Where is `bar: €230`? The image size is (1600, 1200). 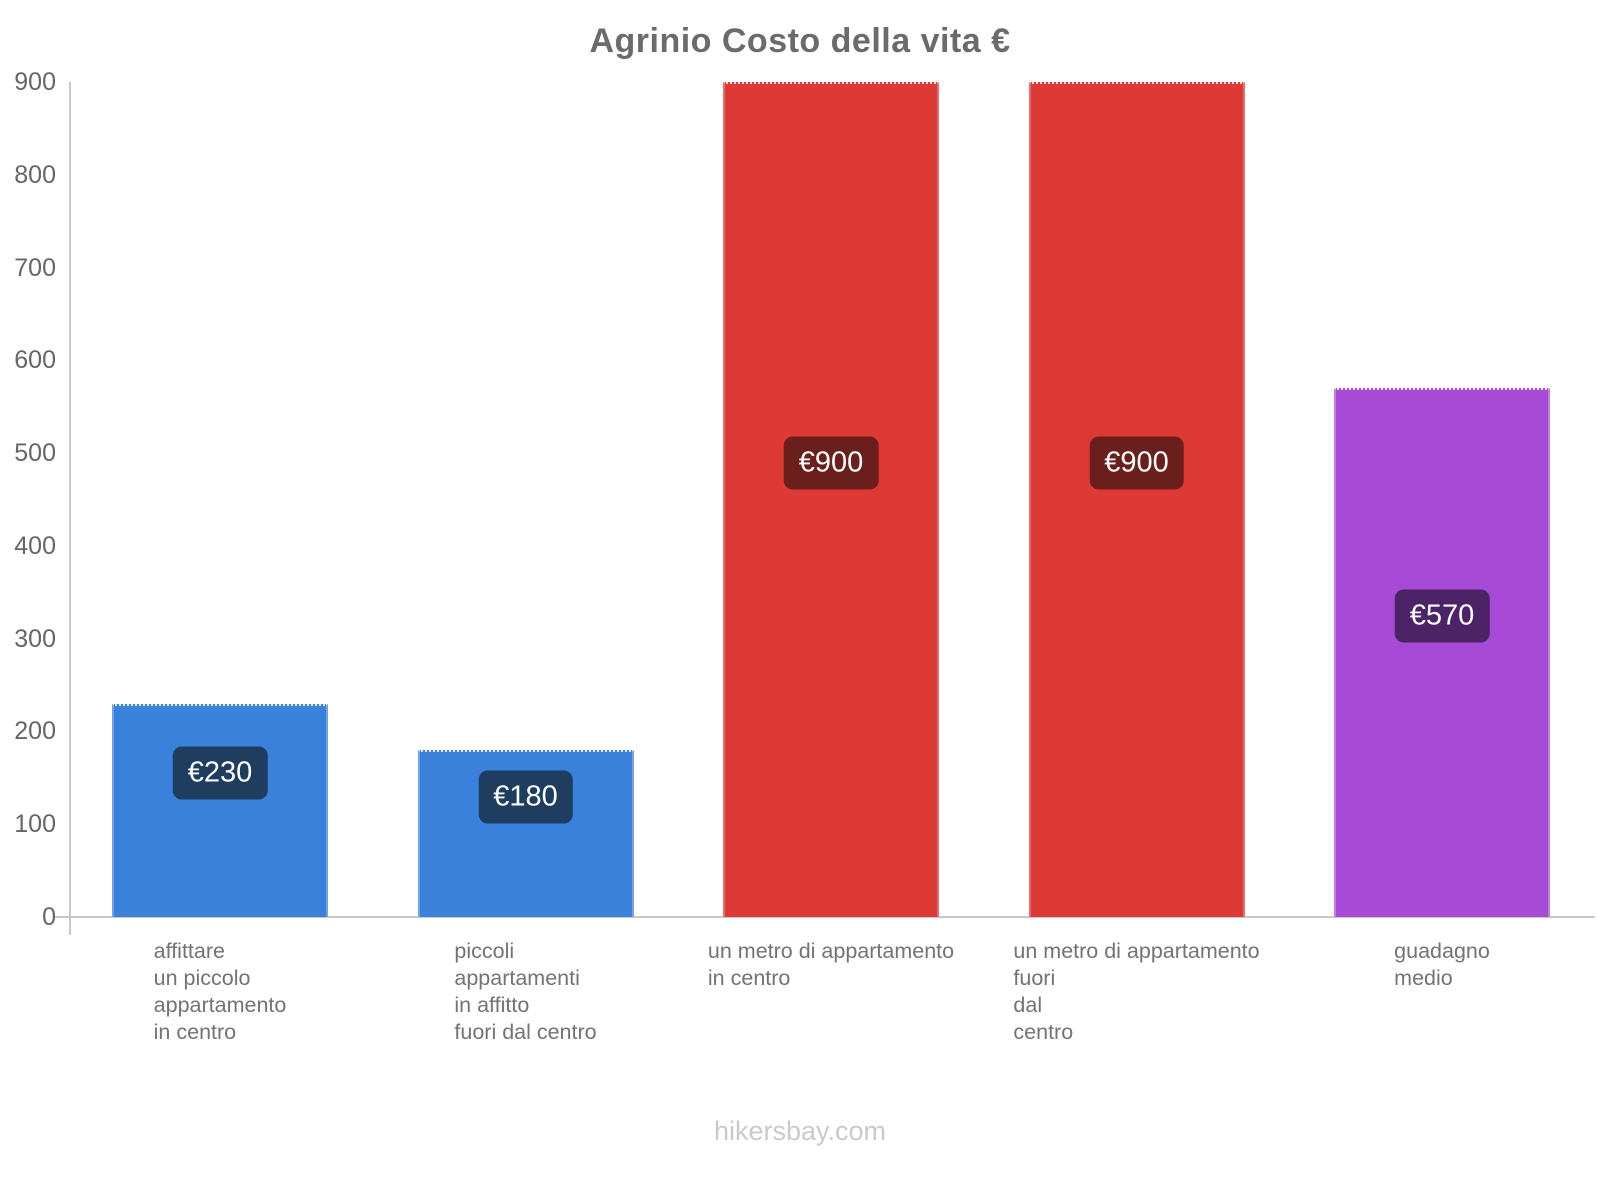 bar: €230 is located at coordinates (220, 810).